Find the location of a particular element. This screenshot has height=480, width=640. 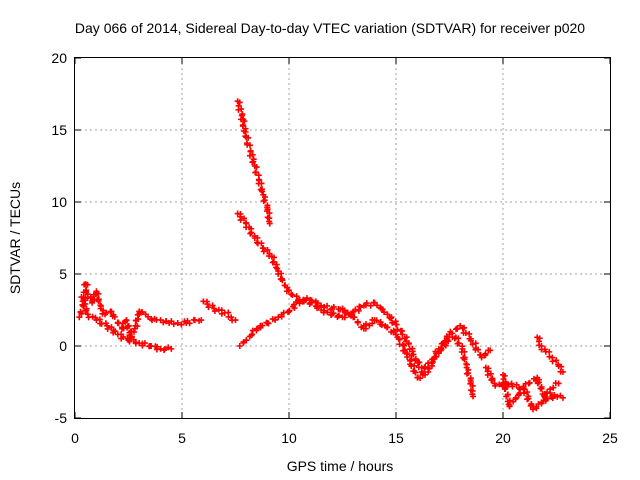

y-axis-label: SDTVAR / TECUs is located at coordinates (15, 238).